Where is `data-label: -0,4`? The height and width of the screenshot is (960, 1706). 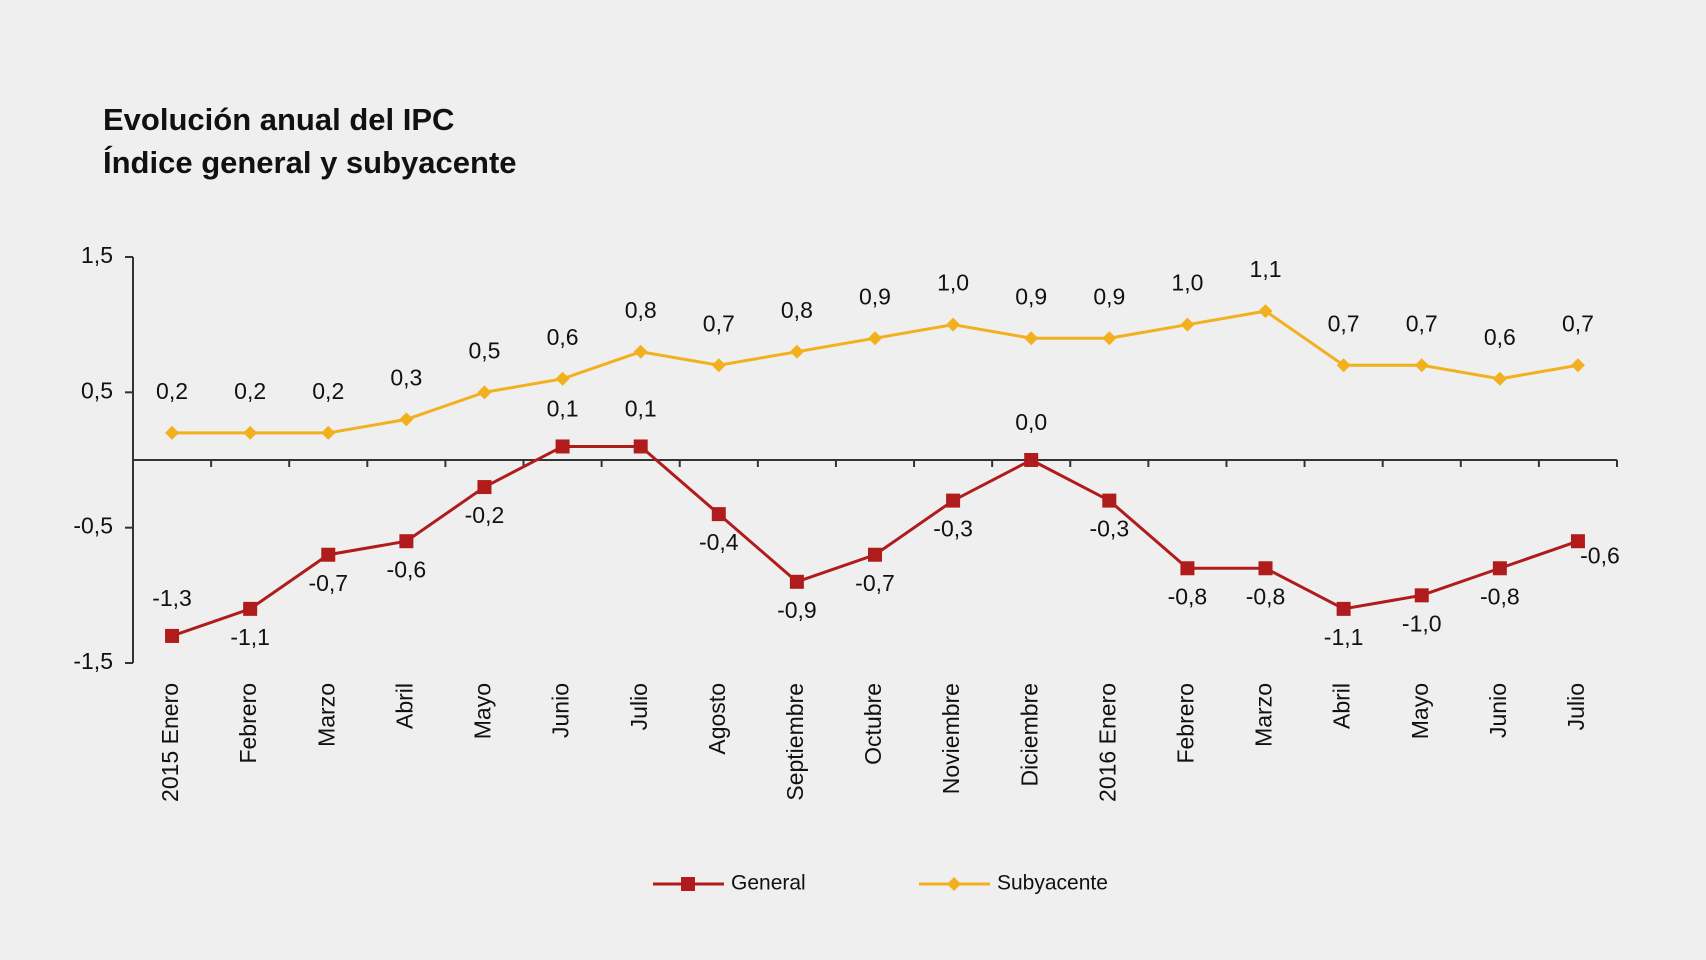
data-label: -0,4 is located at coordinates (719, 542).